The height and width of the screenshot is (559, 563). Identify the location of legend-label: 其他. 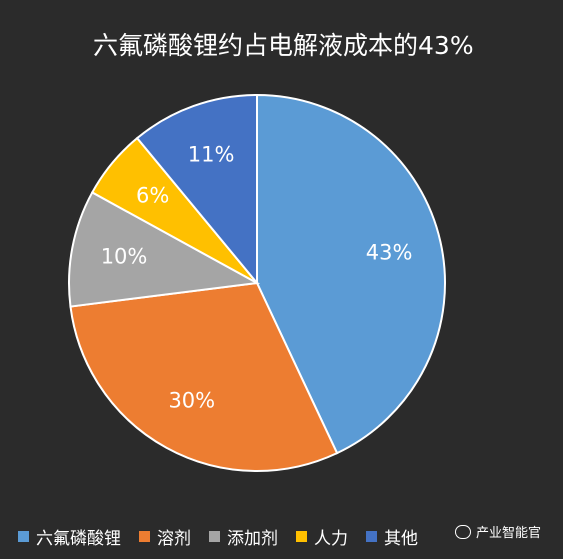
(401, 539).